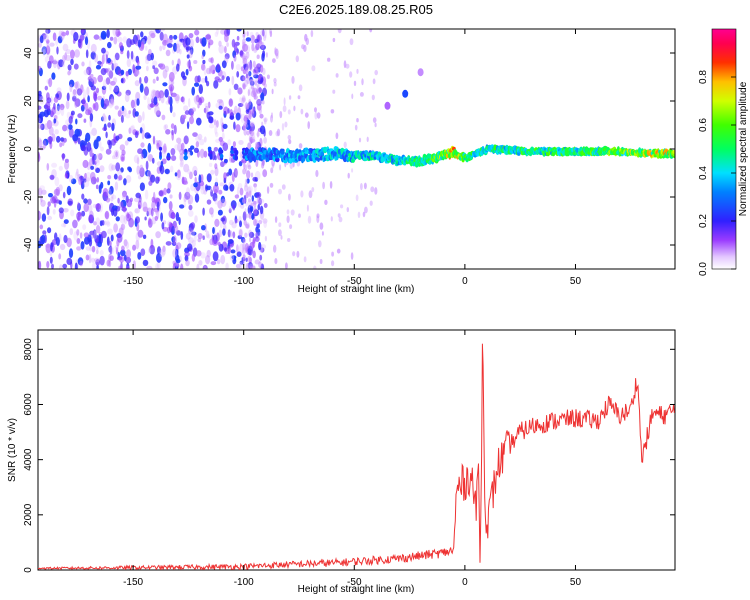 This screenshot has height=600, width=750. I want to click on snr-y-axis-label: SNR (10 * v/v), so click(12, 450).